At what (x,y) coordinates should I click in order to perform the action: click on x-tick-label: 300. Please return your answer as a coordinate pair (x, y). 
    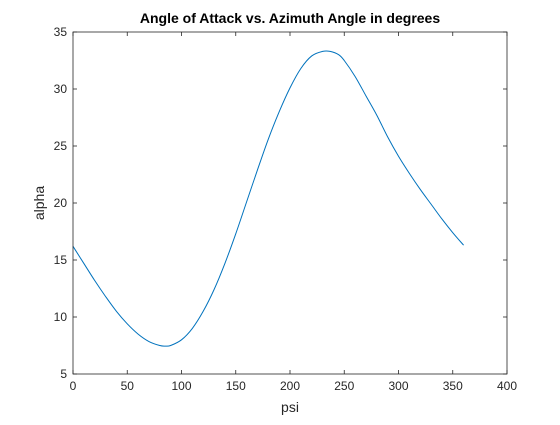
    Looking at the image, I should click on (398, 386).